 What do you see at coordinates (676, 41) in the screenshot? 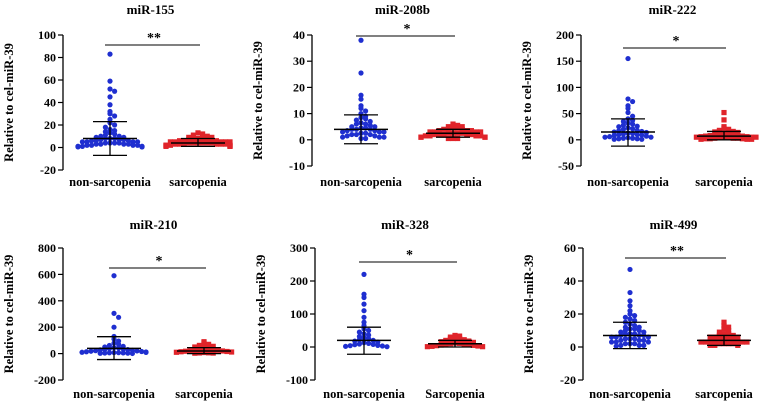
I see `significance-marker: *` at bounding box center [676, 41].